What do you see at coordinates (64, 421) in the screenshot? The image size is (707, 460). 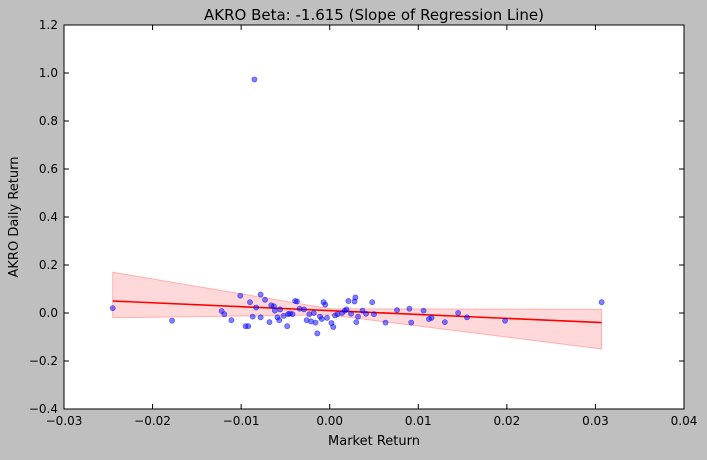 I see `x-tick-label: −0.03` at bounding box center [64, 421].